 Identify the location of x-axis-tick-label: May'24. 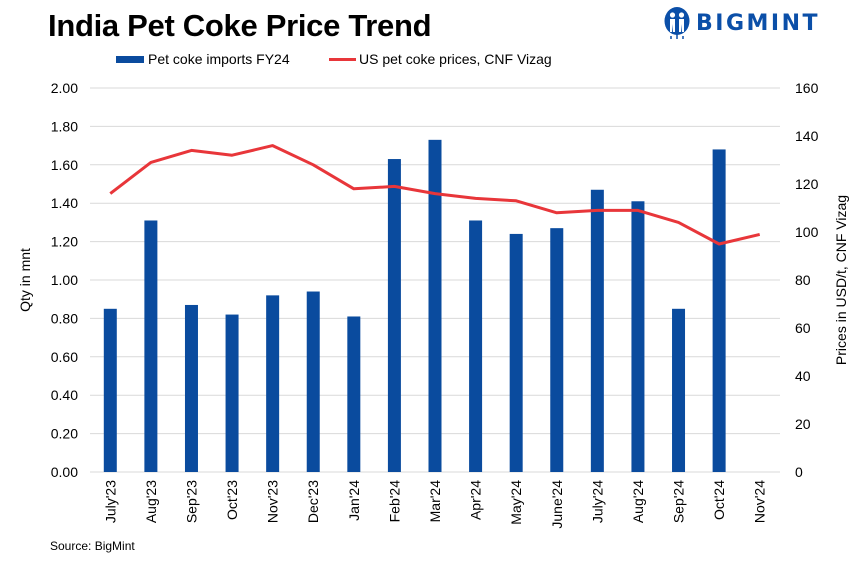
(516, 502).